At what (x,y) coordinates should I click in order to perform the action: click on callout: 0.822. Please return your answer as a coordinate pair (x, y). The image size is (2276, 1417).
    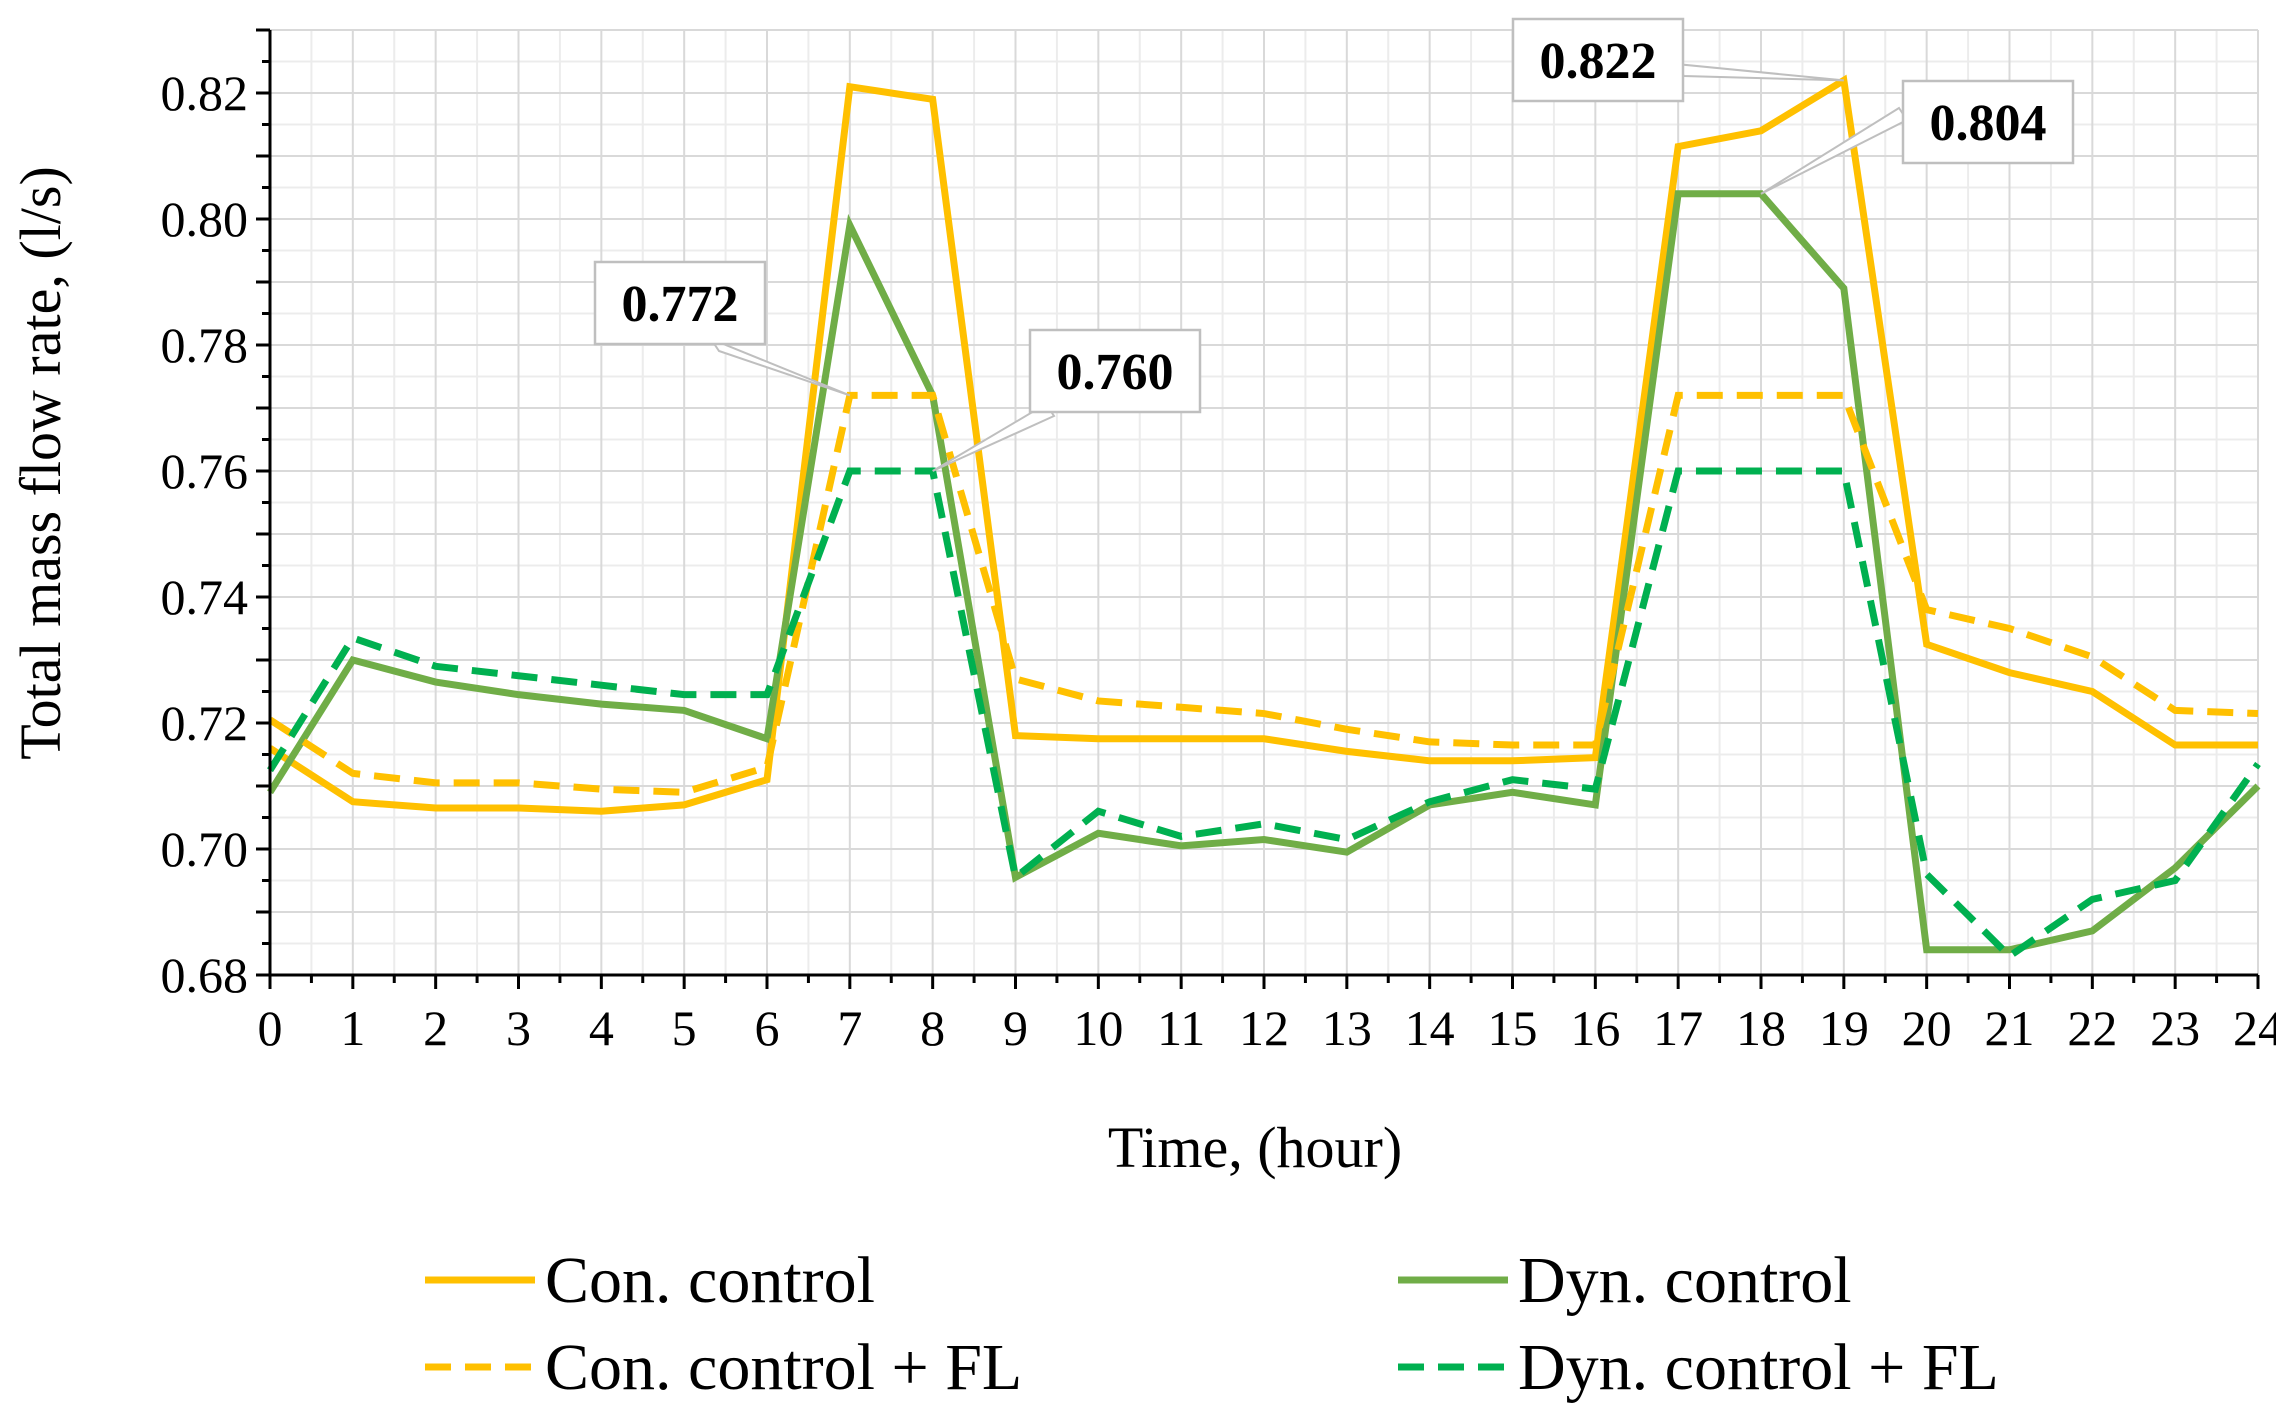
    Looking at the image, I should click on (1677, 60).